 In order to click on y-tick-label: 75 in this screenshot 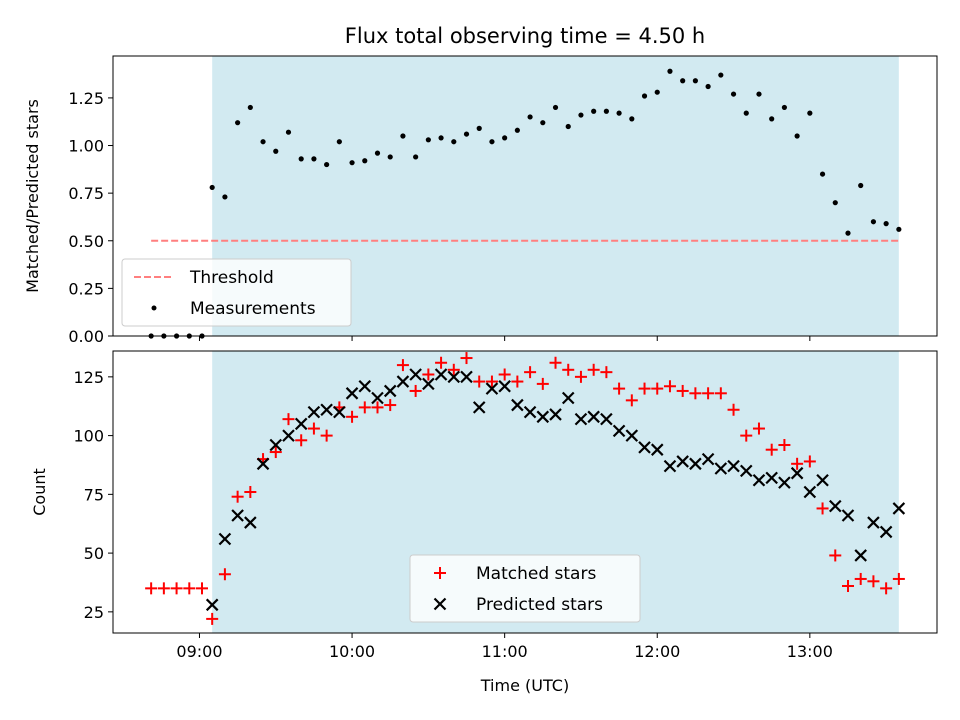, I will do `click(94, 494)`.